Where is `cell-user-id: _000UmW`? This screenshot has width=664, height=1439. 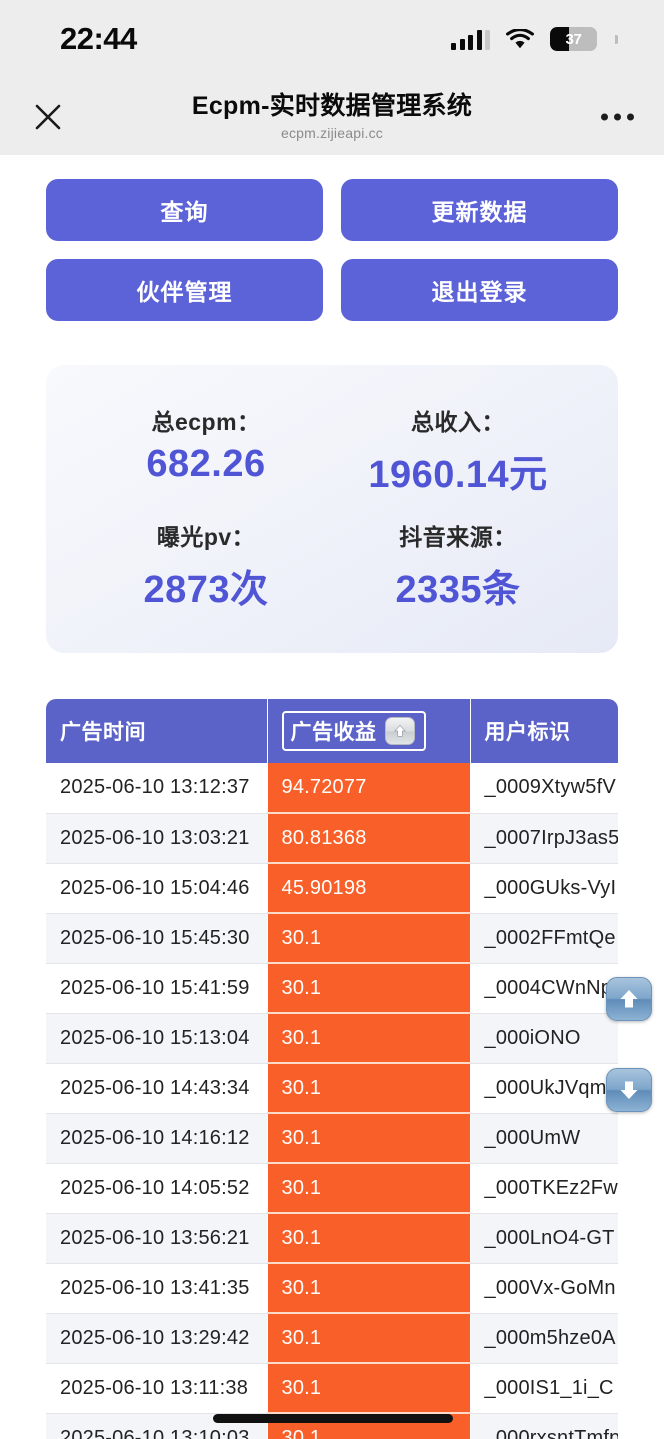 cell-user-id: _000UmW is located at coordinates (544, 1138).